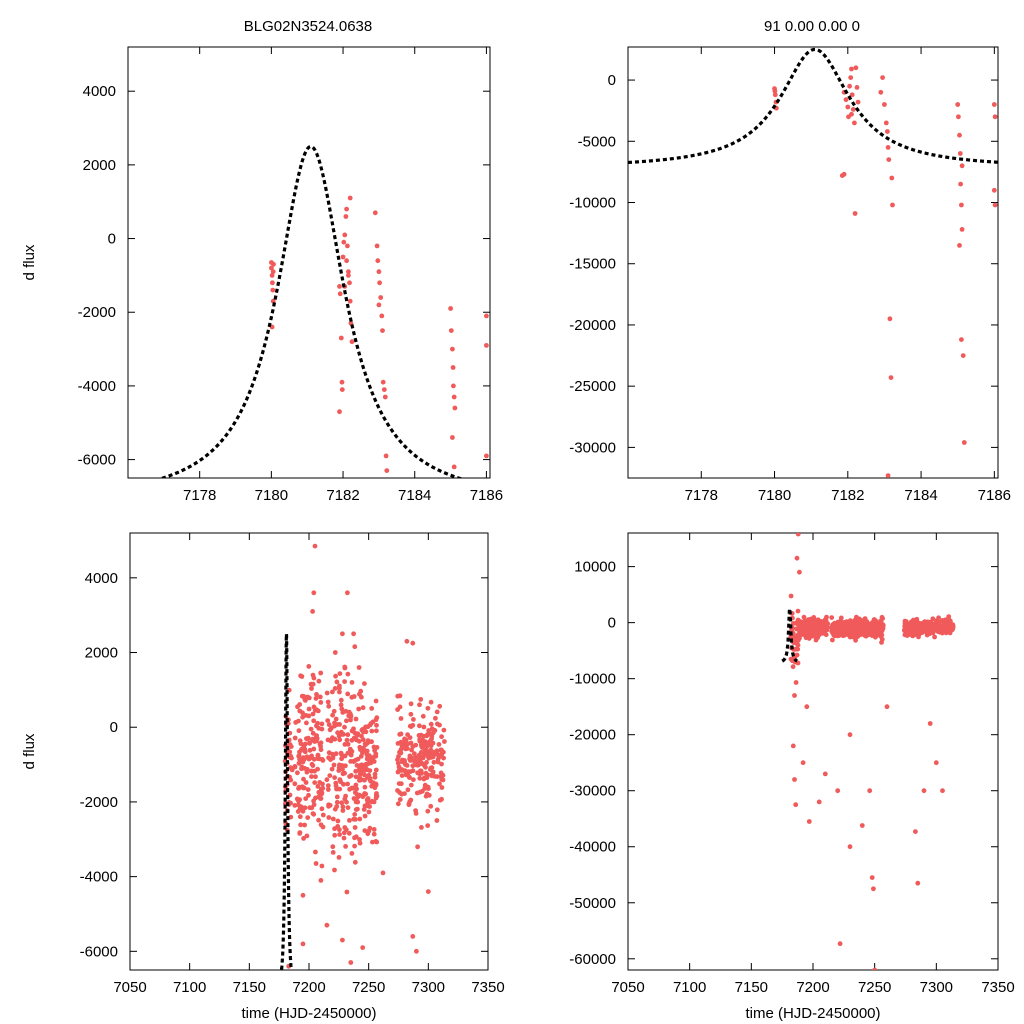 This screenshot has width=1024, height=1024. I want to click on y-tick-label: 4000, so click(101, 578).